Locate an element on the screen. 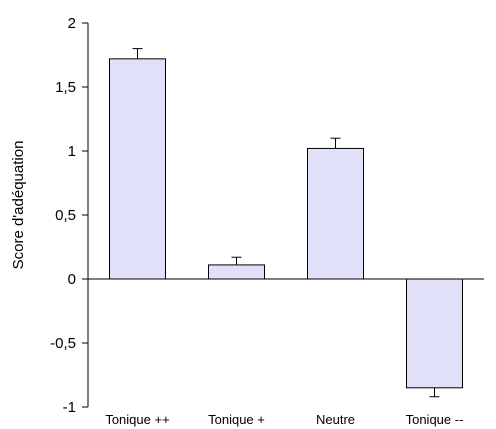  y-tick-label: 0 is located at coordinates (72, 279).